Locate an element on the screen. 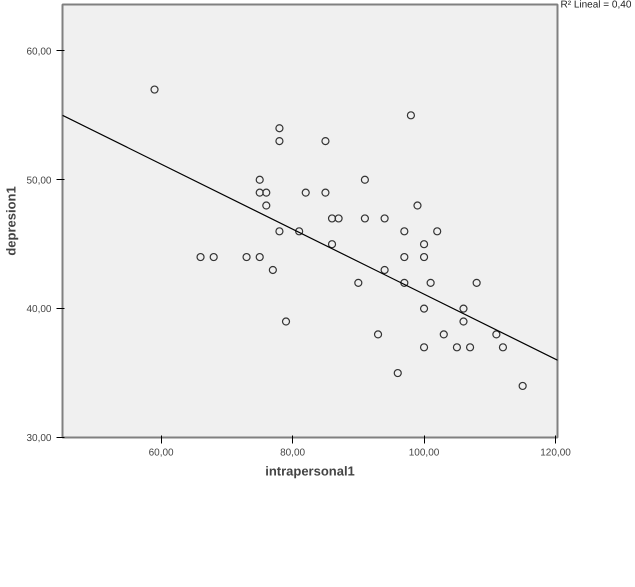 The image size is (635, 587). x-tick-label: 100,00 is located at coordinates (424, 453).